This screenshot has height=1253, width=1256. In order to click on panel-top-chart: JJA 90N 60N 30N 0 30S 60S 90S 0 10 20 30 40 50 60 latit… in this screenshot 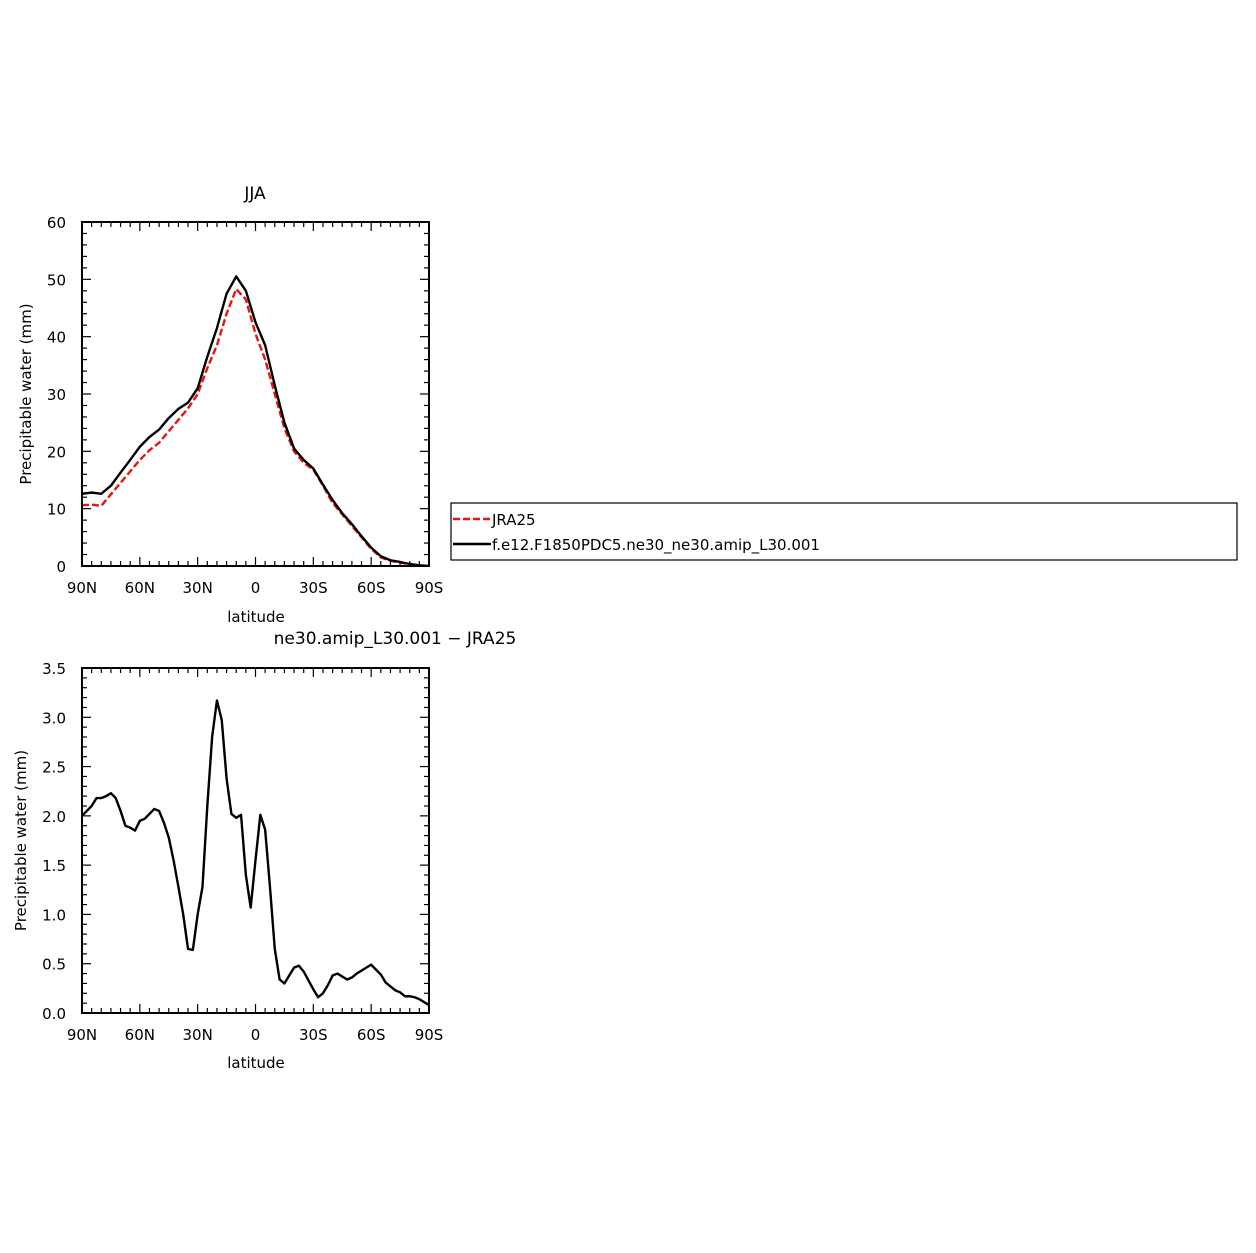, I will do `click(230, 405)`.